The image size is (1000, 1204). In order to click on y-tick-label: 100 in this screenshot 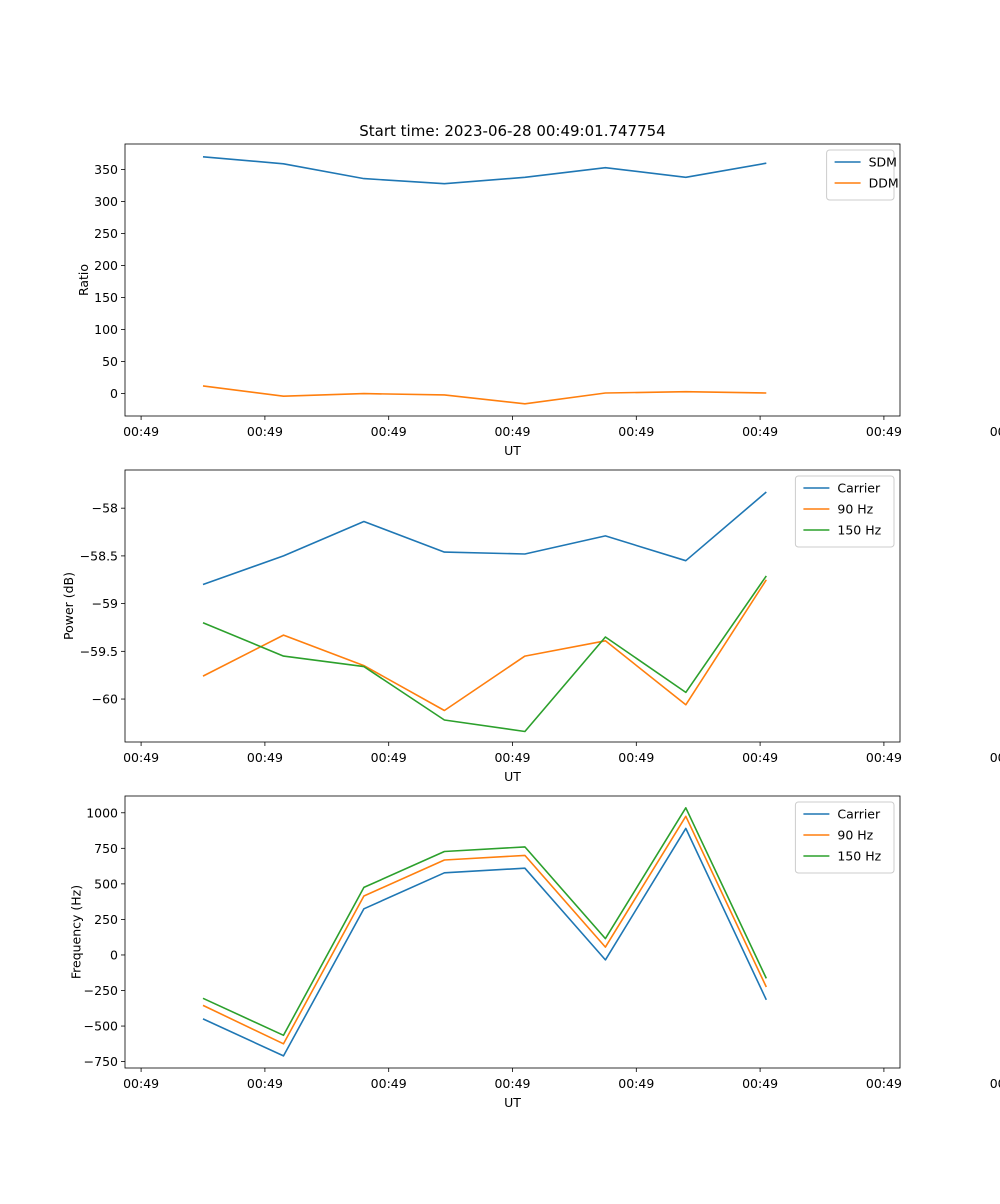, I will do `click(106, 329)`.